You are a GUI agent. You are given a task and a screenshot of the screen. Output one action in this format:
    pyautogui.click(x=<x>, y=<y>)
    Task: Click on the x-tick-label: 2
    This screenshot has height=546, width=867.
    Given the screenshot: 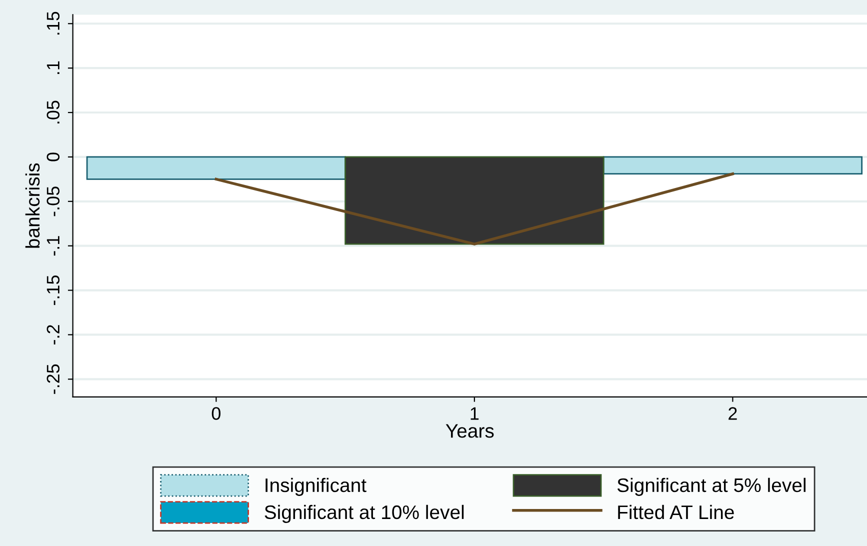 What is the action you would take?
    pyautogui.click(x=732, y=413)
    